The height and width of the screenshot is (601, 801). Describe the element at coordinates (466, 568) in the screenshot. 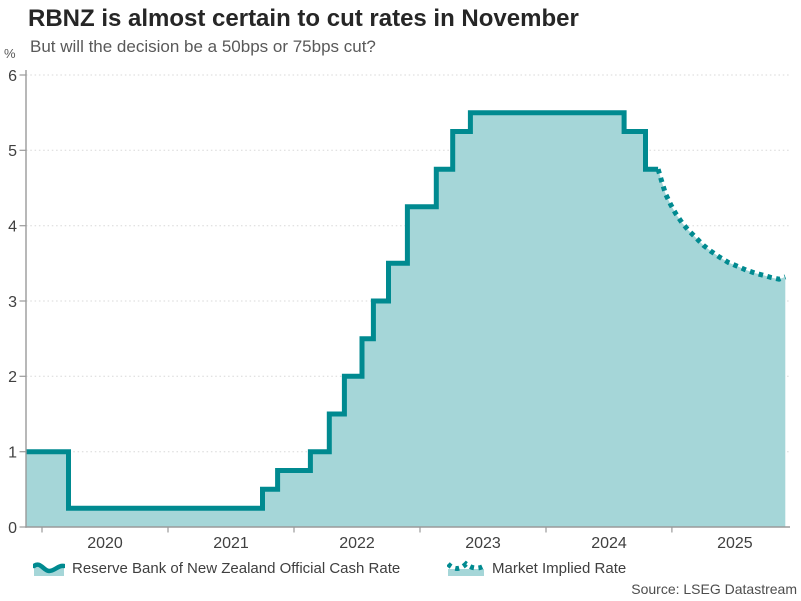

I see `dotted-series-icon` at that location.